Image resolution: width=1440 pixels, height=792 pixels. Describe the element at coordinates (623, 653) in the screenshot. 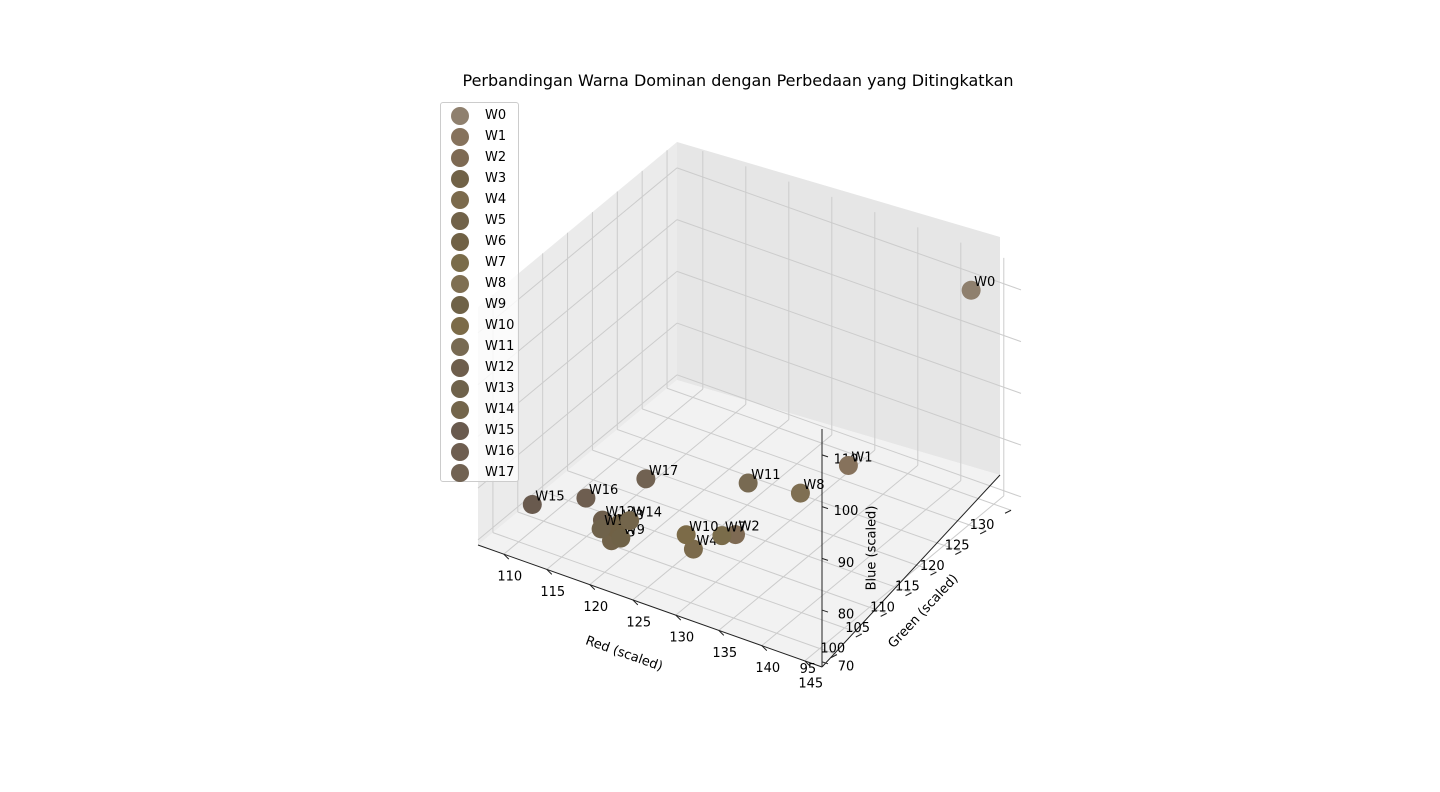

I see `x-axis-label: Red (scaled)` at that location.